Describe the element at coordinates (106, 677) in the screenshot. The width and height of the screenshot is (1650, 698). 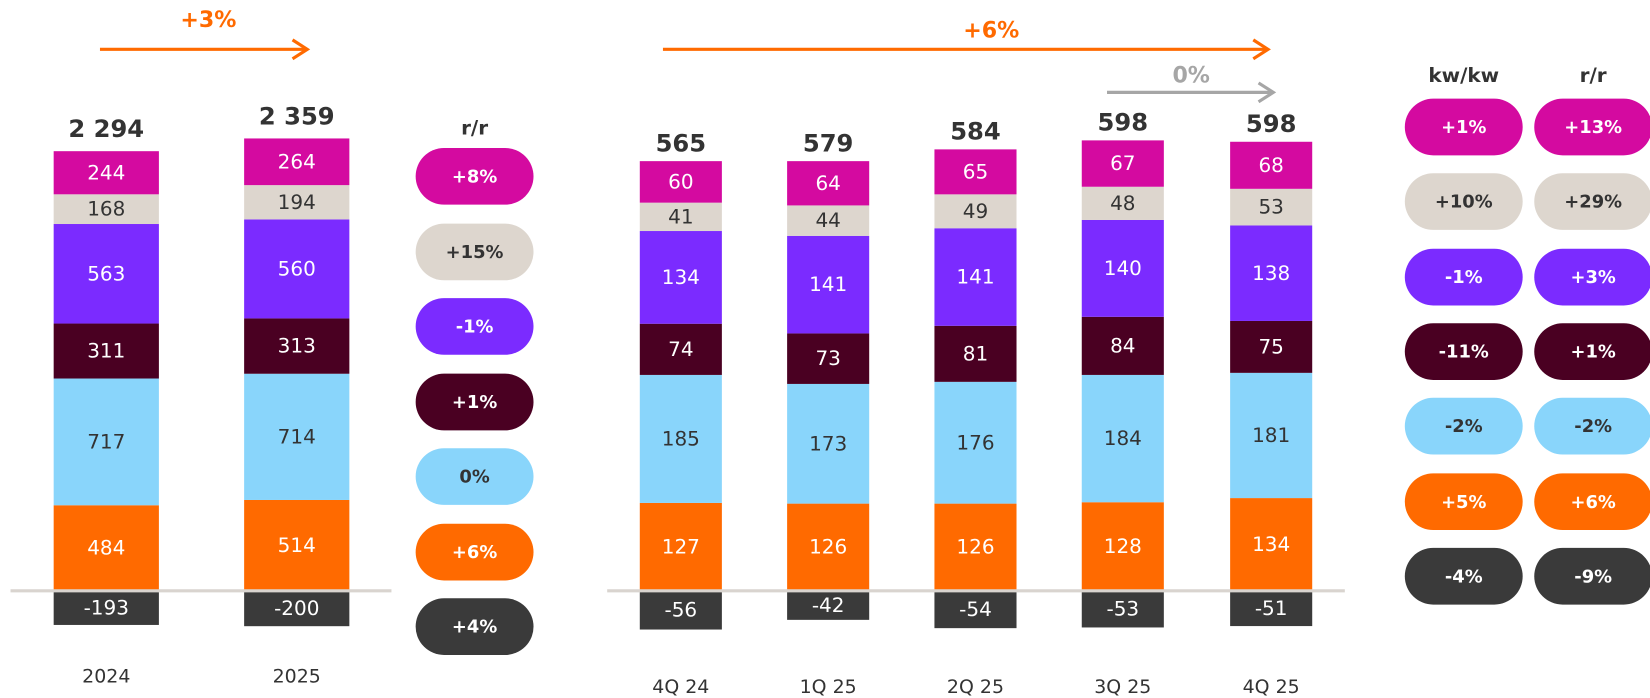
I see `x-tick-label: 2024` at that location.